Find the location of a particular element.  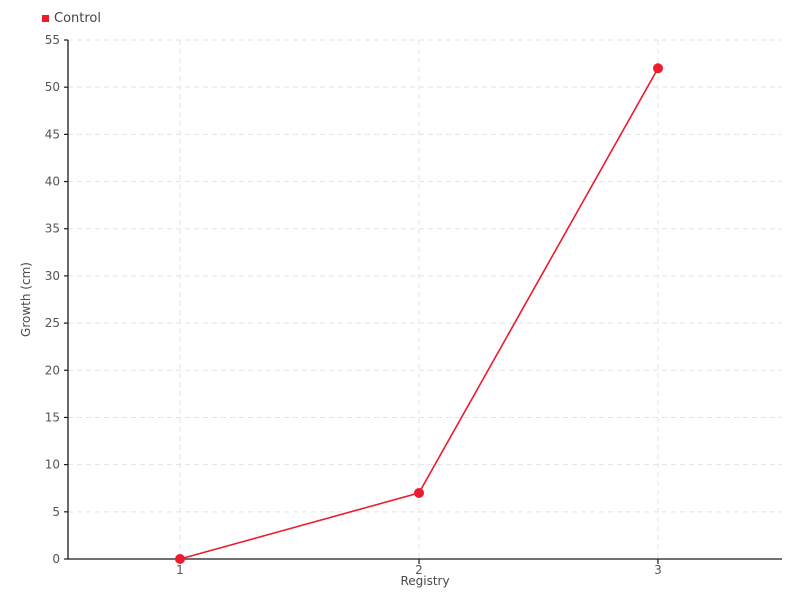

chart-legend: Control is located at coordinates (71, 18).